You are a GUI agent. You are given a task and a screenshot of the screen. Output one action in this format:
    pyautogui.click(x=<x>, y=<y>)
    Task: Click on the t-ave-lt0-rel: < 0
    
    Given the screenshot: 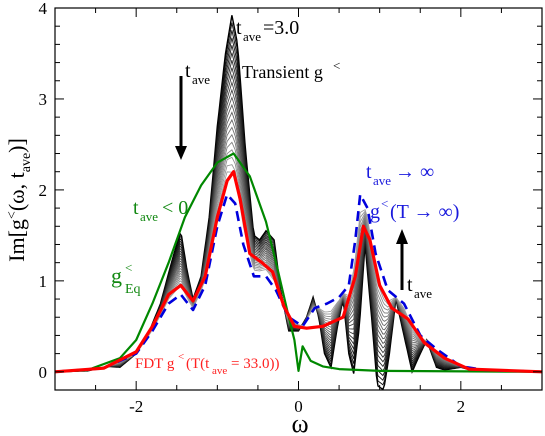 What is the action you would take?
    pyautogui.click(x=175, y=208)
    